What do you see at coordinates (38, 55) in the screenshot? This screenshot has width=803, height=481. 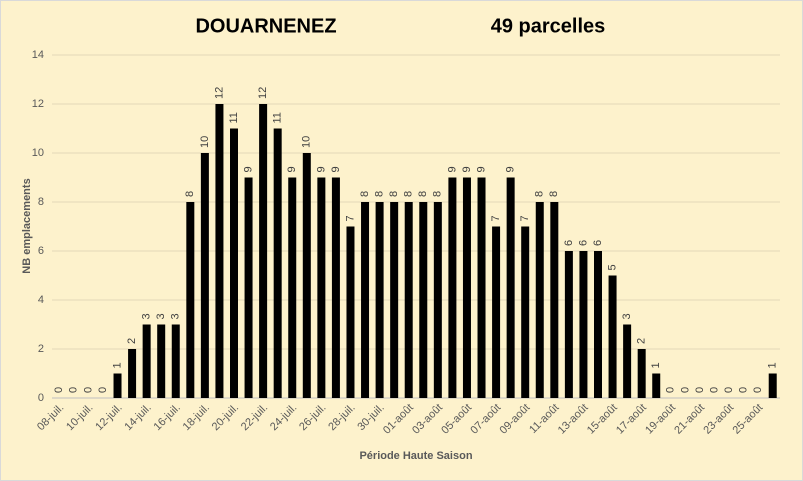 I see `y-tick-label: 14` at bounding box center [38, 55].